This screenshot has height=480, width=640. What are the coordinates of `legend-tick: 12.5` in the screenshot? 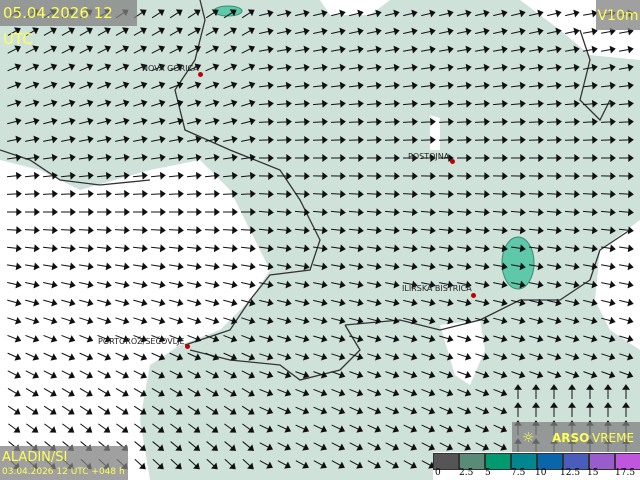 It's located at (570, 473).